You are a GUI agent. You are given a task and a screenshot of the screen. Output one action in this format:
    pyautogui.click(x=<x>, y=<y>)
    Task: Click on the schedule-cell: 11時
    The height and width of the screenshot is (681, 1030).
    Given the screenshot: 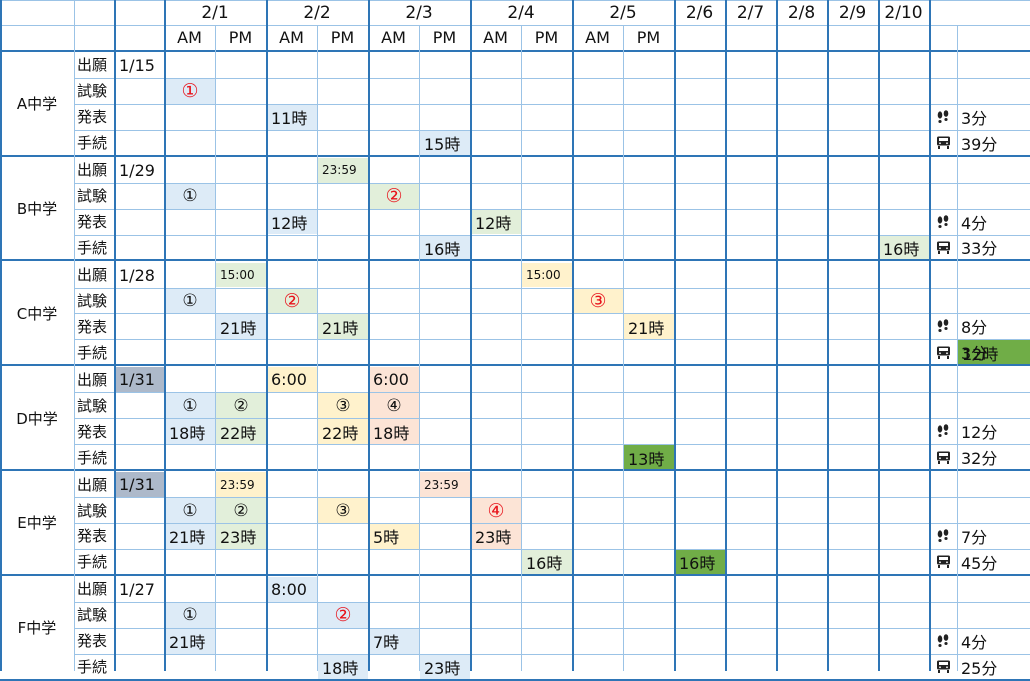 What is the action you would take?
    pyautogui.click(x=292, y=117)
    